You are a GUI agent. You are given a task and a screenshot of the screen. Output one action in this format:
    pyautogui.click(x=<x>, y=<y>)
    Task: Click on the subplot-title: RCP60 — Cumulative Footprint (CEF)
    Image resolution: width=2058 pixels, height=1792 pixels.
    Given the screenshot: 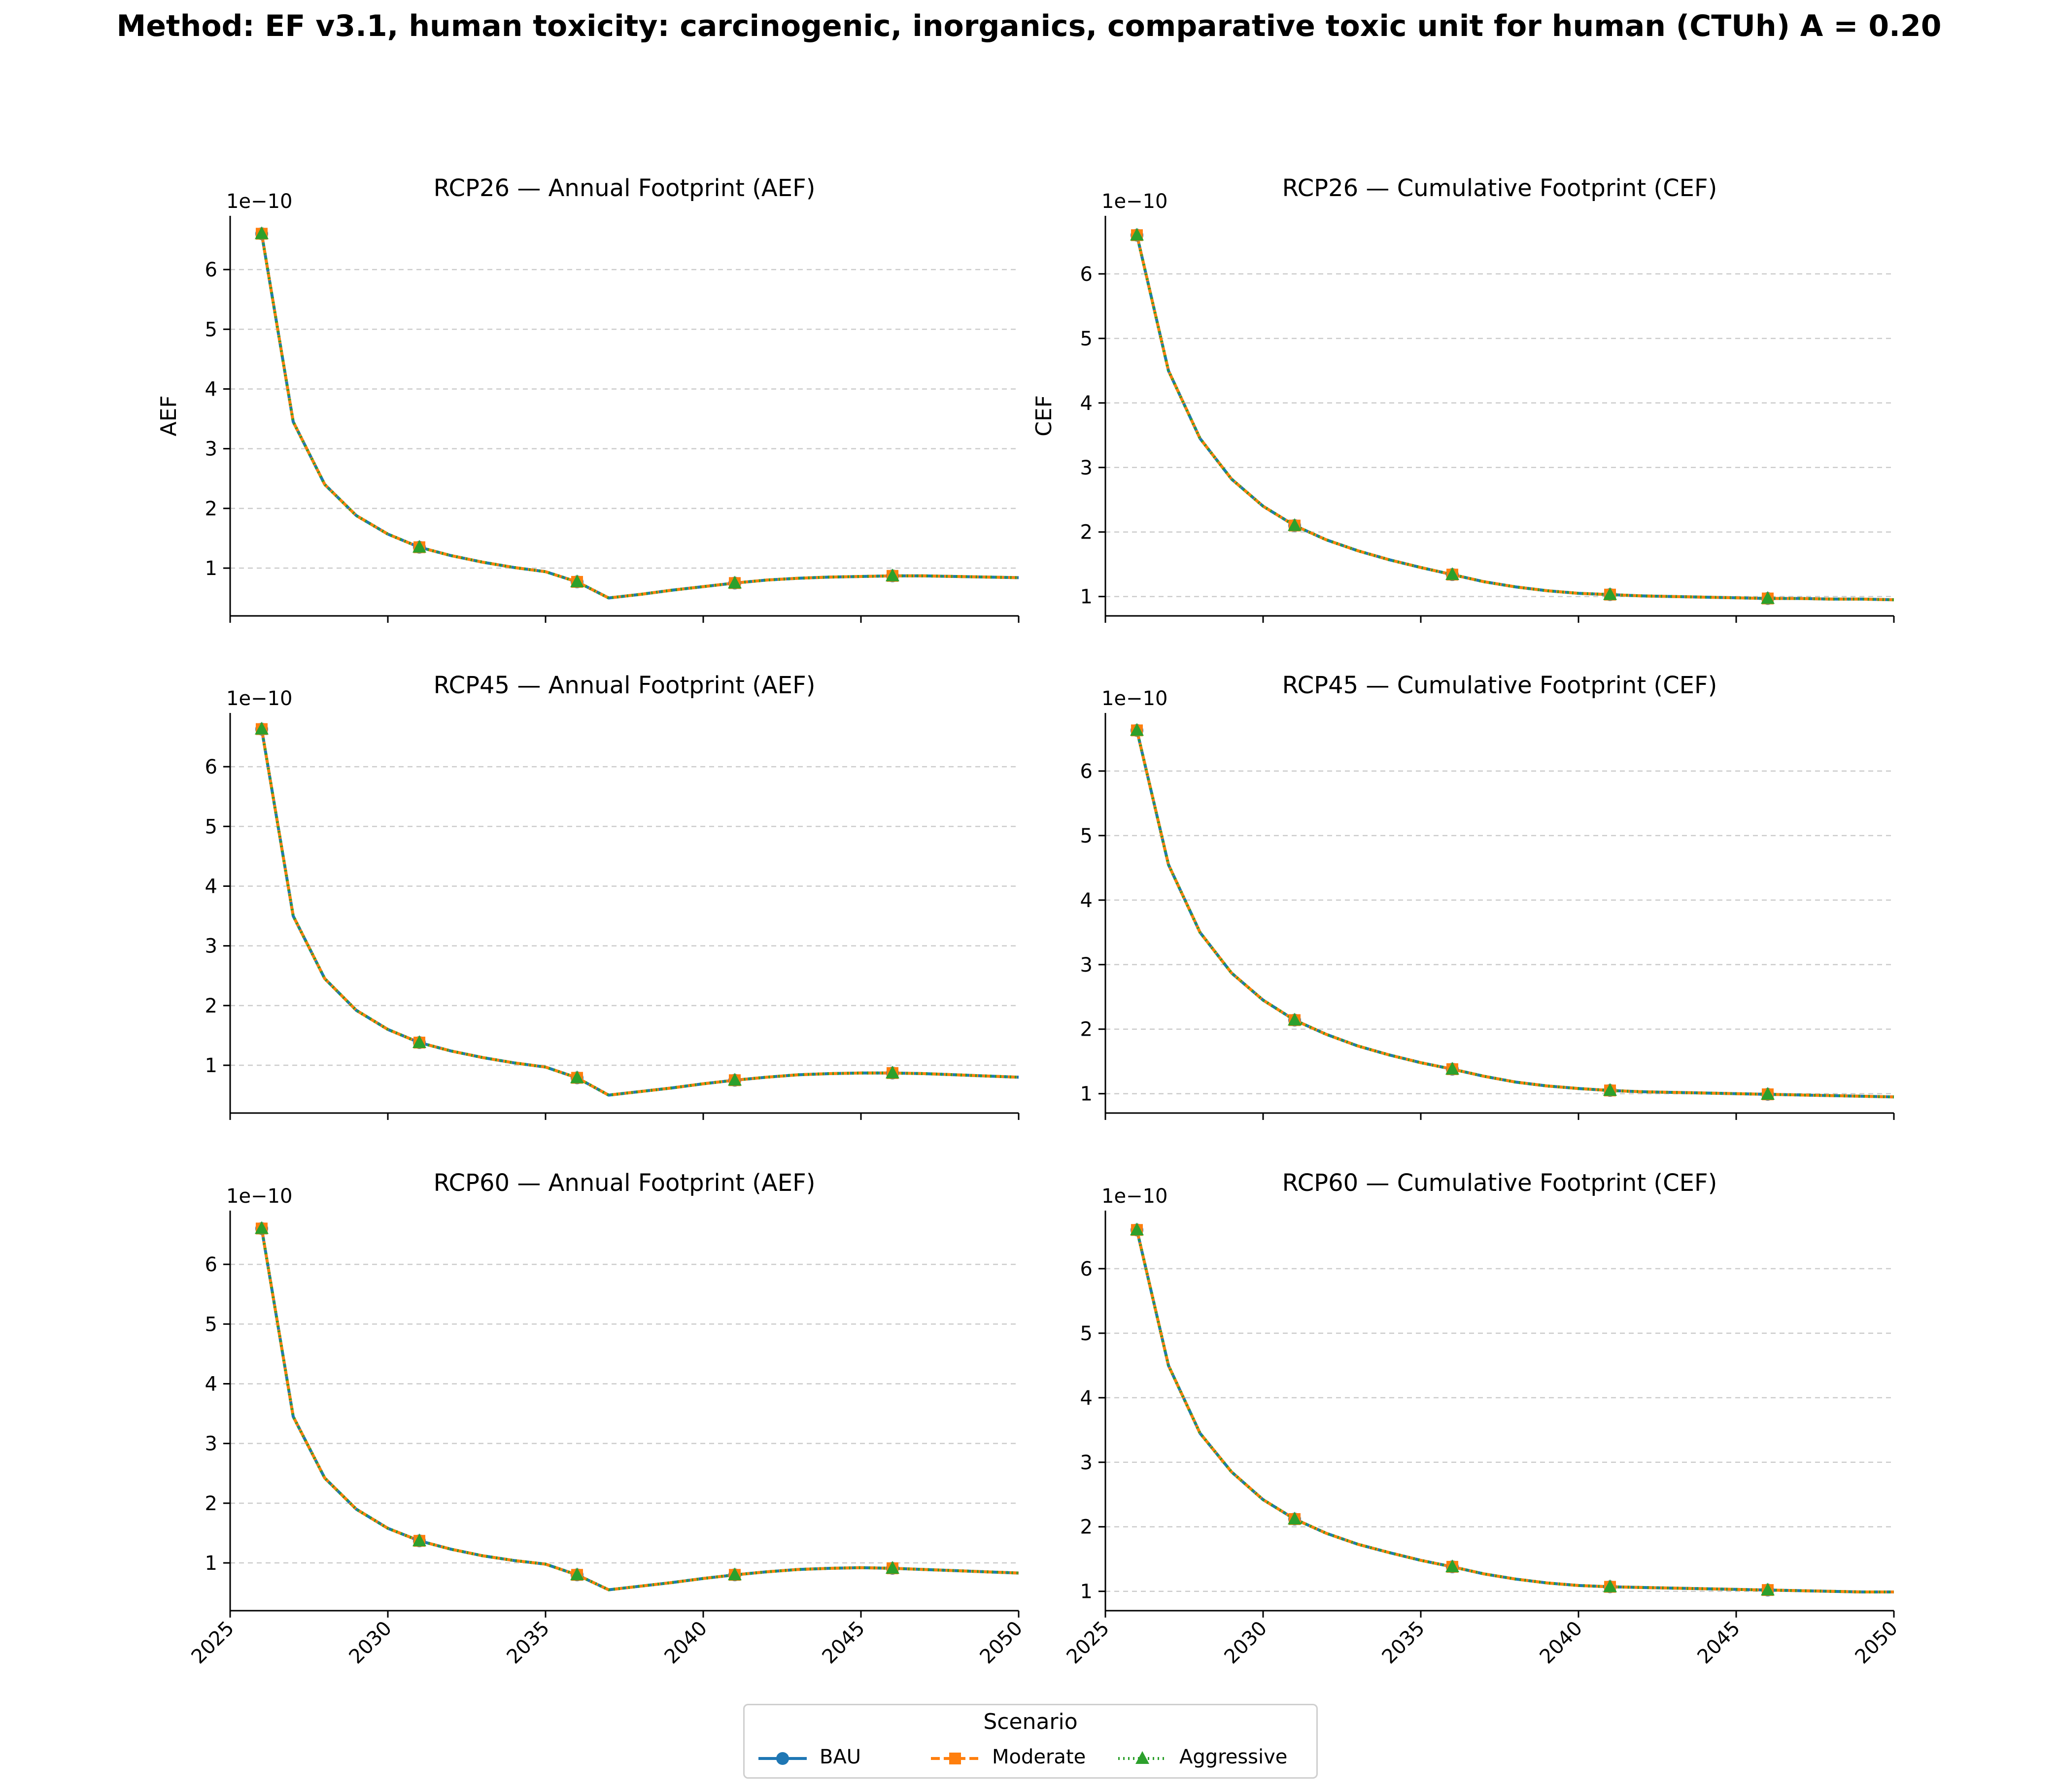 What is the action you would take?
    pyautogui.click(x=1499, y=1183)
    